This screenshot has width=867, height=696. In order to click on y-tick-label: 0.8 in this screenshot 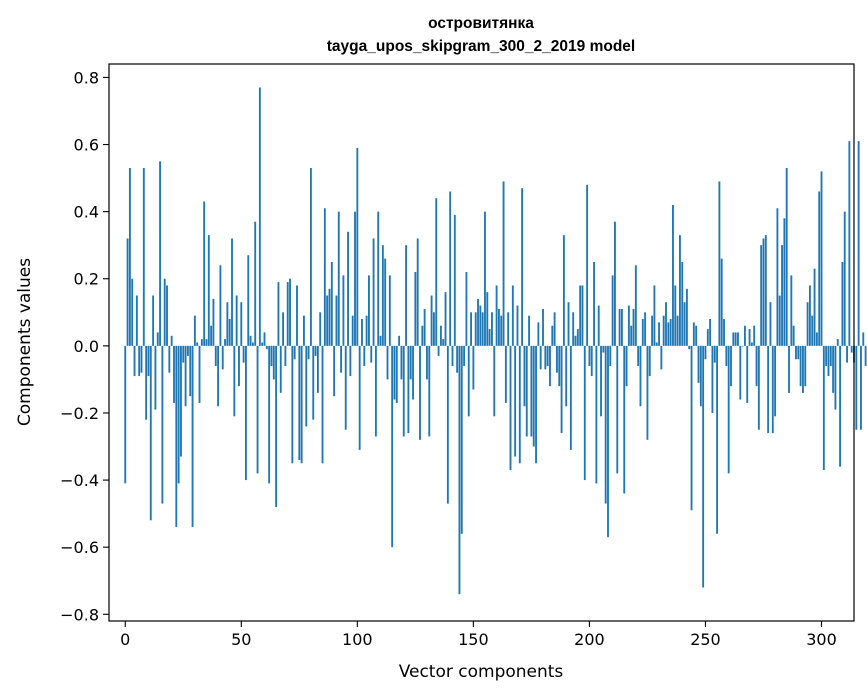, I will do `click(86, 77)`.